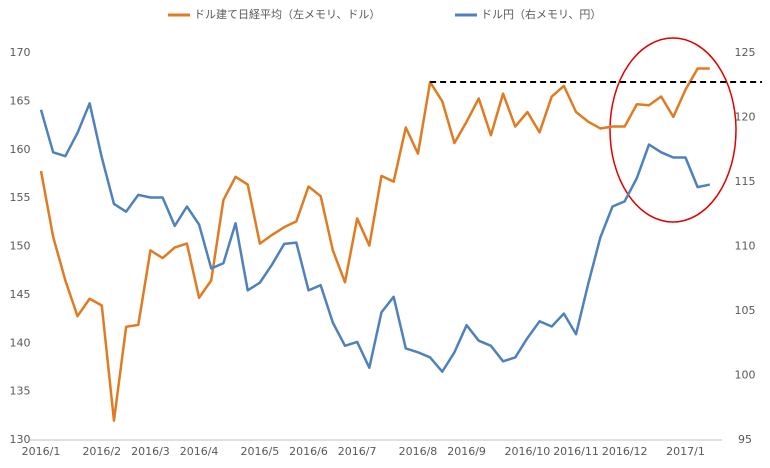 The width and height of the screenshot is (770, 468). What do you see at coordinates (41, 451) in the screenshot?
I see `x-tick-label: 2016/1` at bounding box center [41, 451].